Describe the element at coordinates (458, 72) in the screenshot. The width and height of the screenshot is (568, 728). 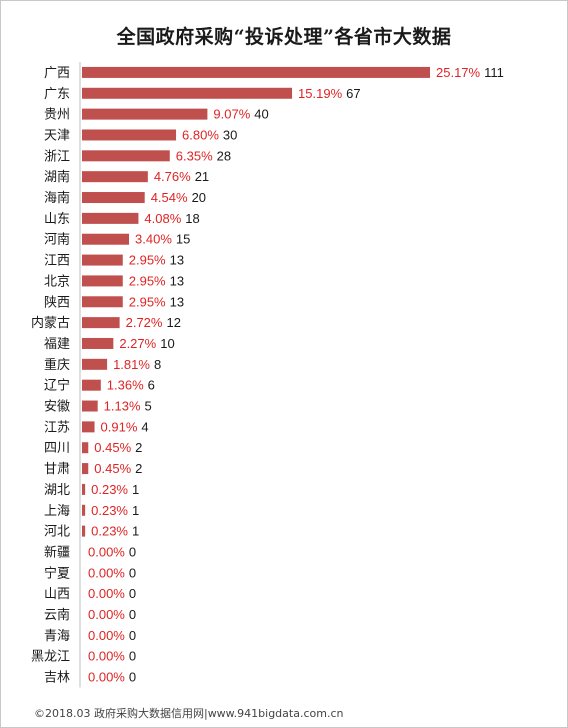
I see `percent-label: 25.17%` at that location.